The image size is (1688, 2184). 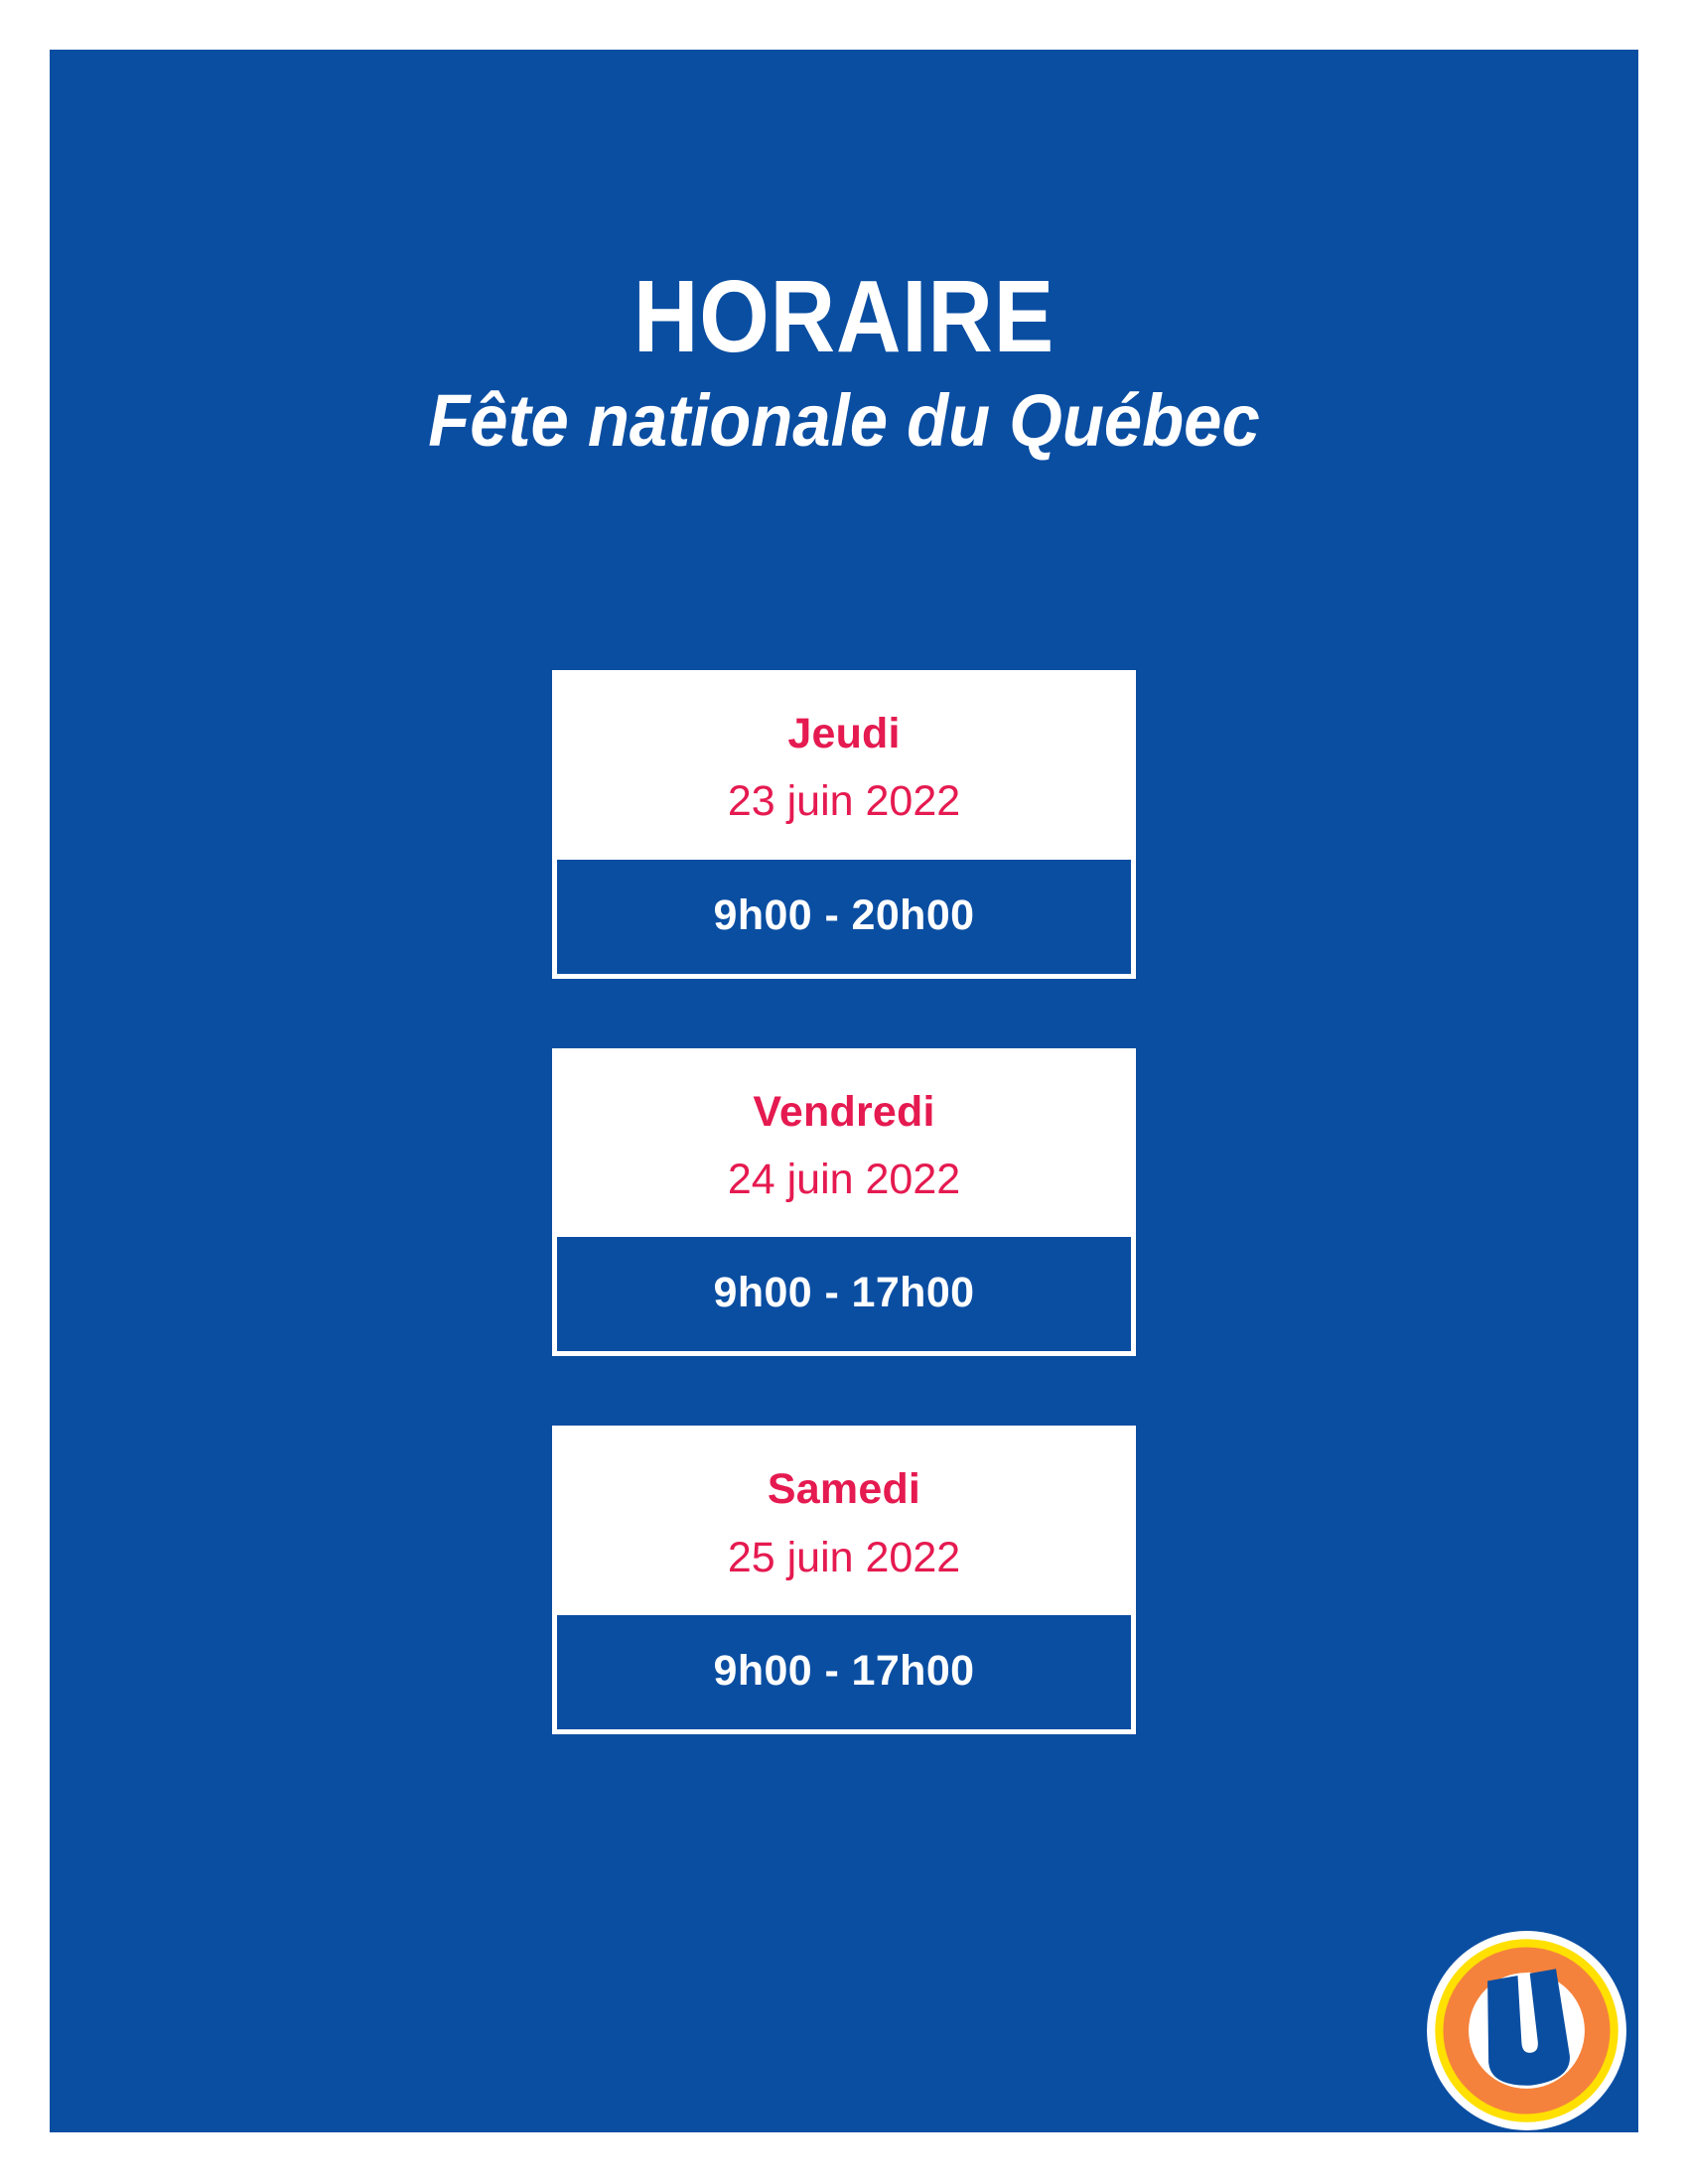 What do you see at coordinates (844, 1489) in the screenshot?
I see `schedule-card-day: Samedi` at bounding box center [844, 1489].